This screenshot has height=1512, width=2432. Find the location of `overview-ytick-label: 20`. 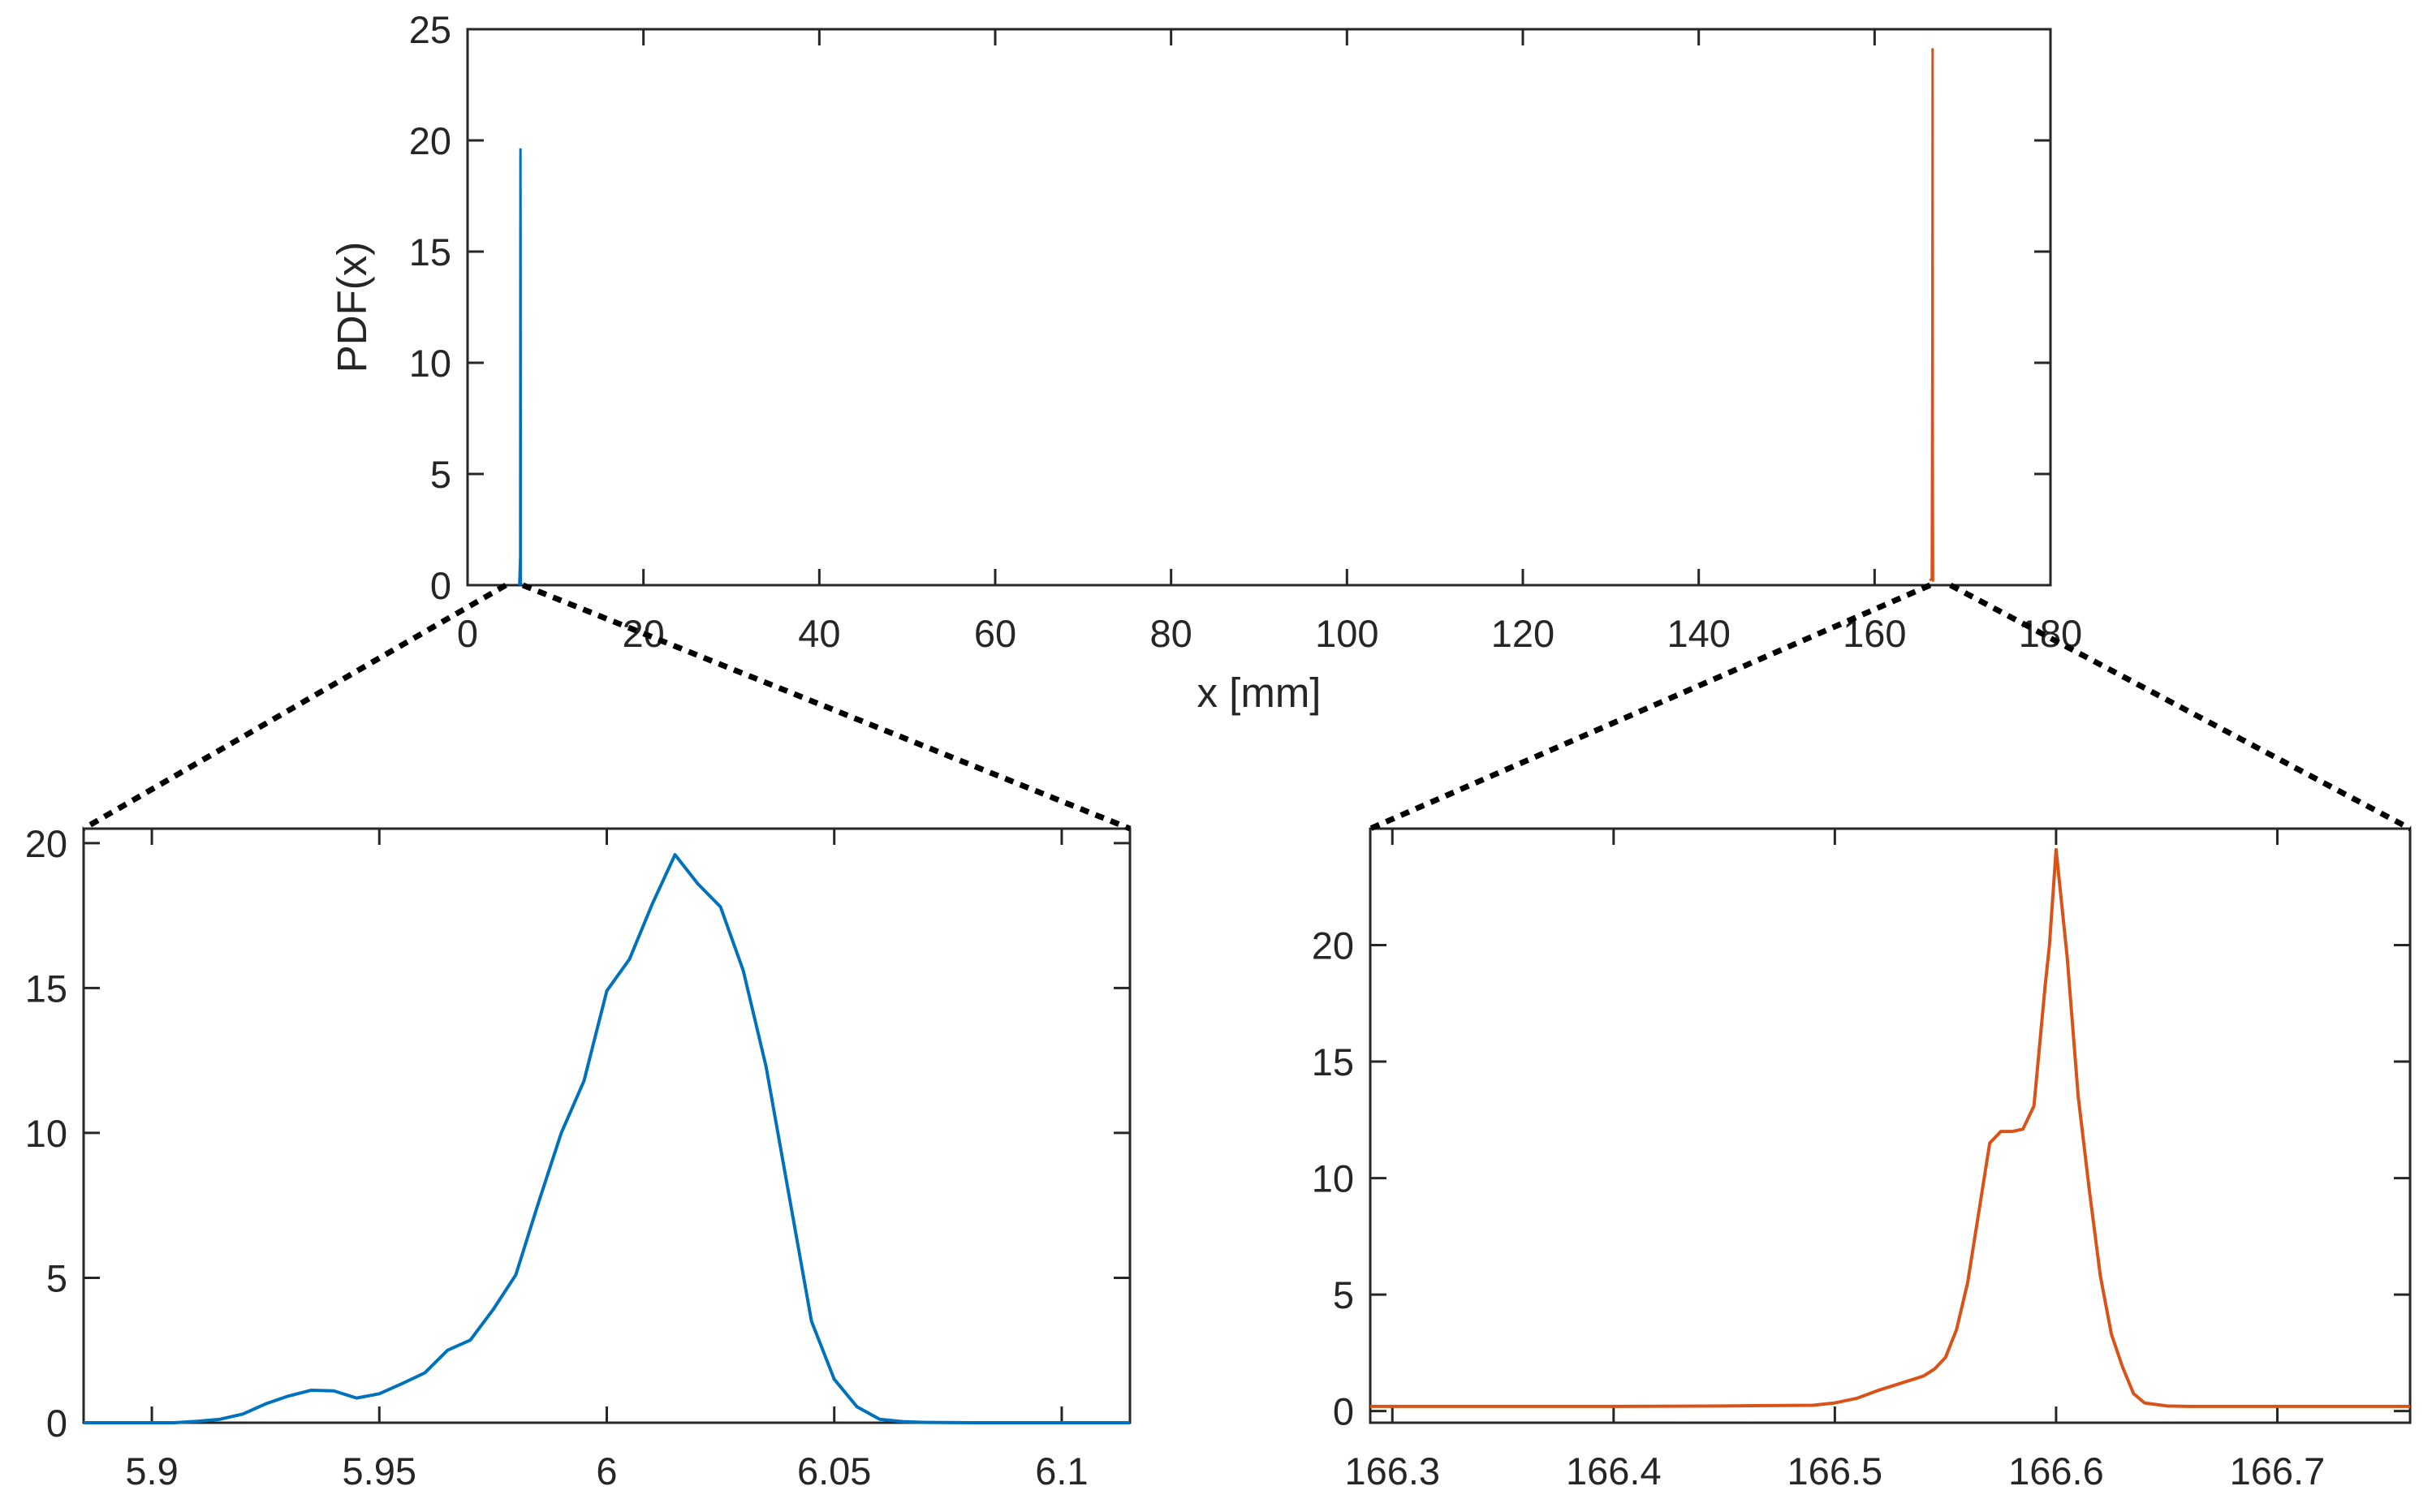

overview-ytick-label: 20 is located at coordinates (430, 141).